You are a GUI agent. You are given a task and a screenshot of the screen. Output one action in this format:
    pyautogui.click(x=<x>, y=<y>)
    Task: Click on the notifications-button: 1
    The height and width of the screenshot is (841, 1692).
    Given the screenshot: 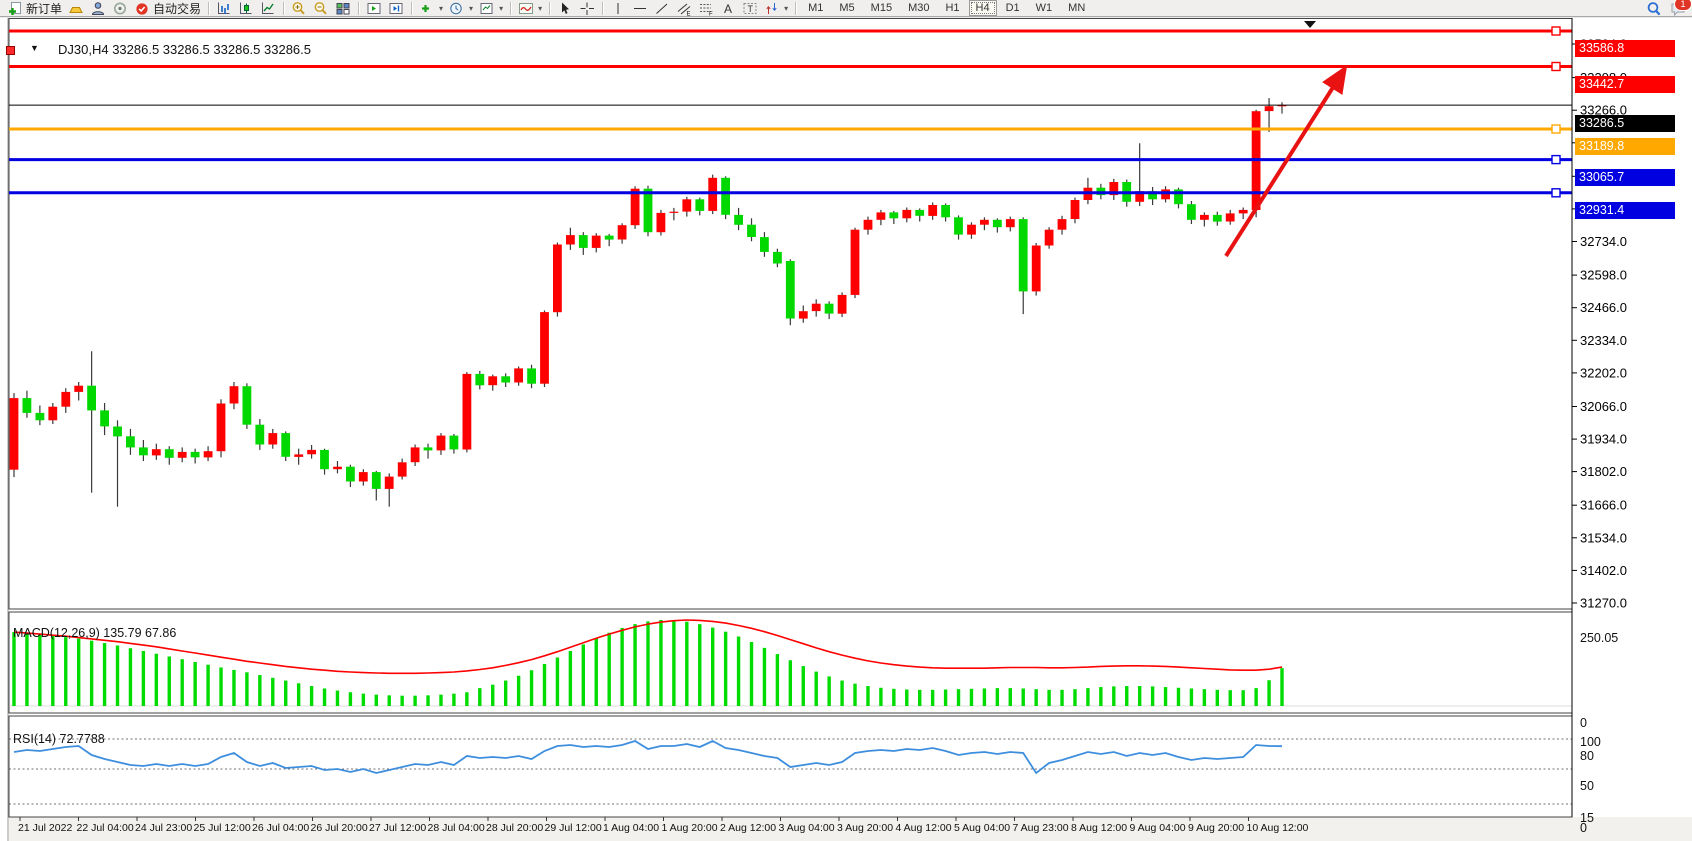 What is the action you would take?
    pyautogui.click(x=1681, y=8)
    